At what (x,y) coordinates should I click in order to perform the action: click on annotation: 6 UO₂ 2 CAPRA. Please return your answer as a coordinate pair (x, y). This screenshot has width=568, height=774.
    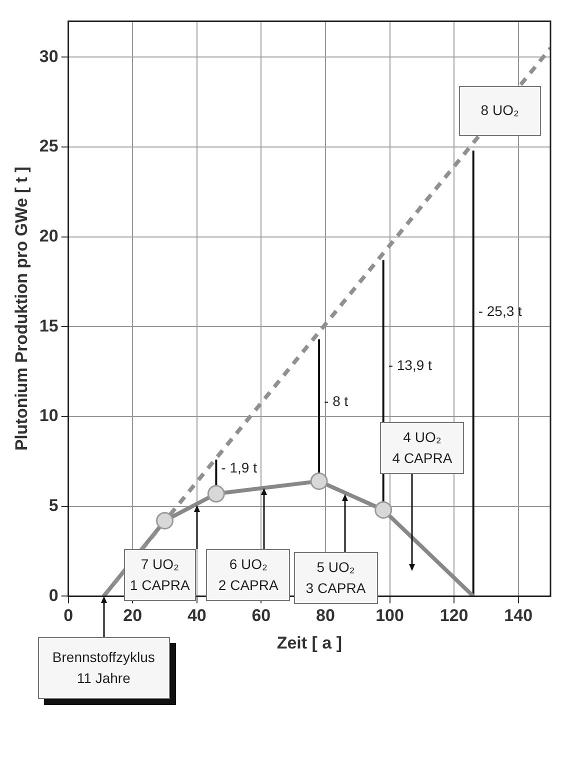
    Looking at the image, I should click on (248, 575).